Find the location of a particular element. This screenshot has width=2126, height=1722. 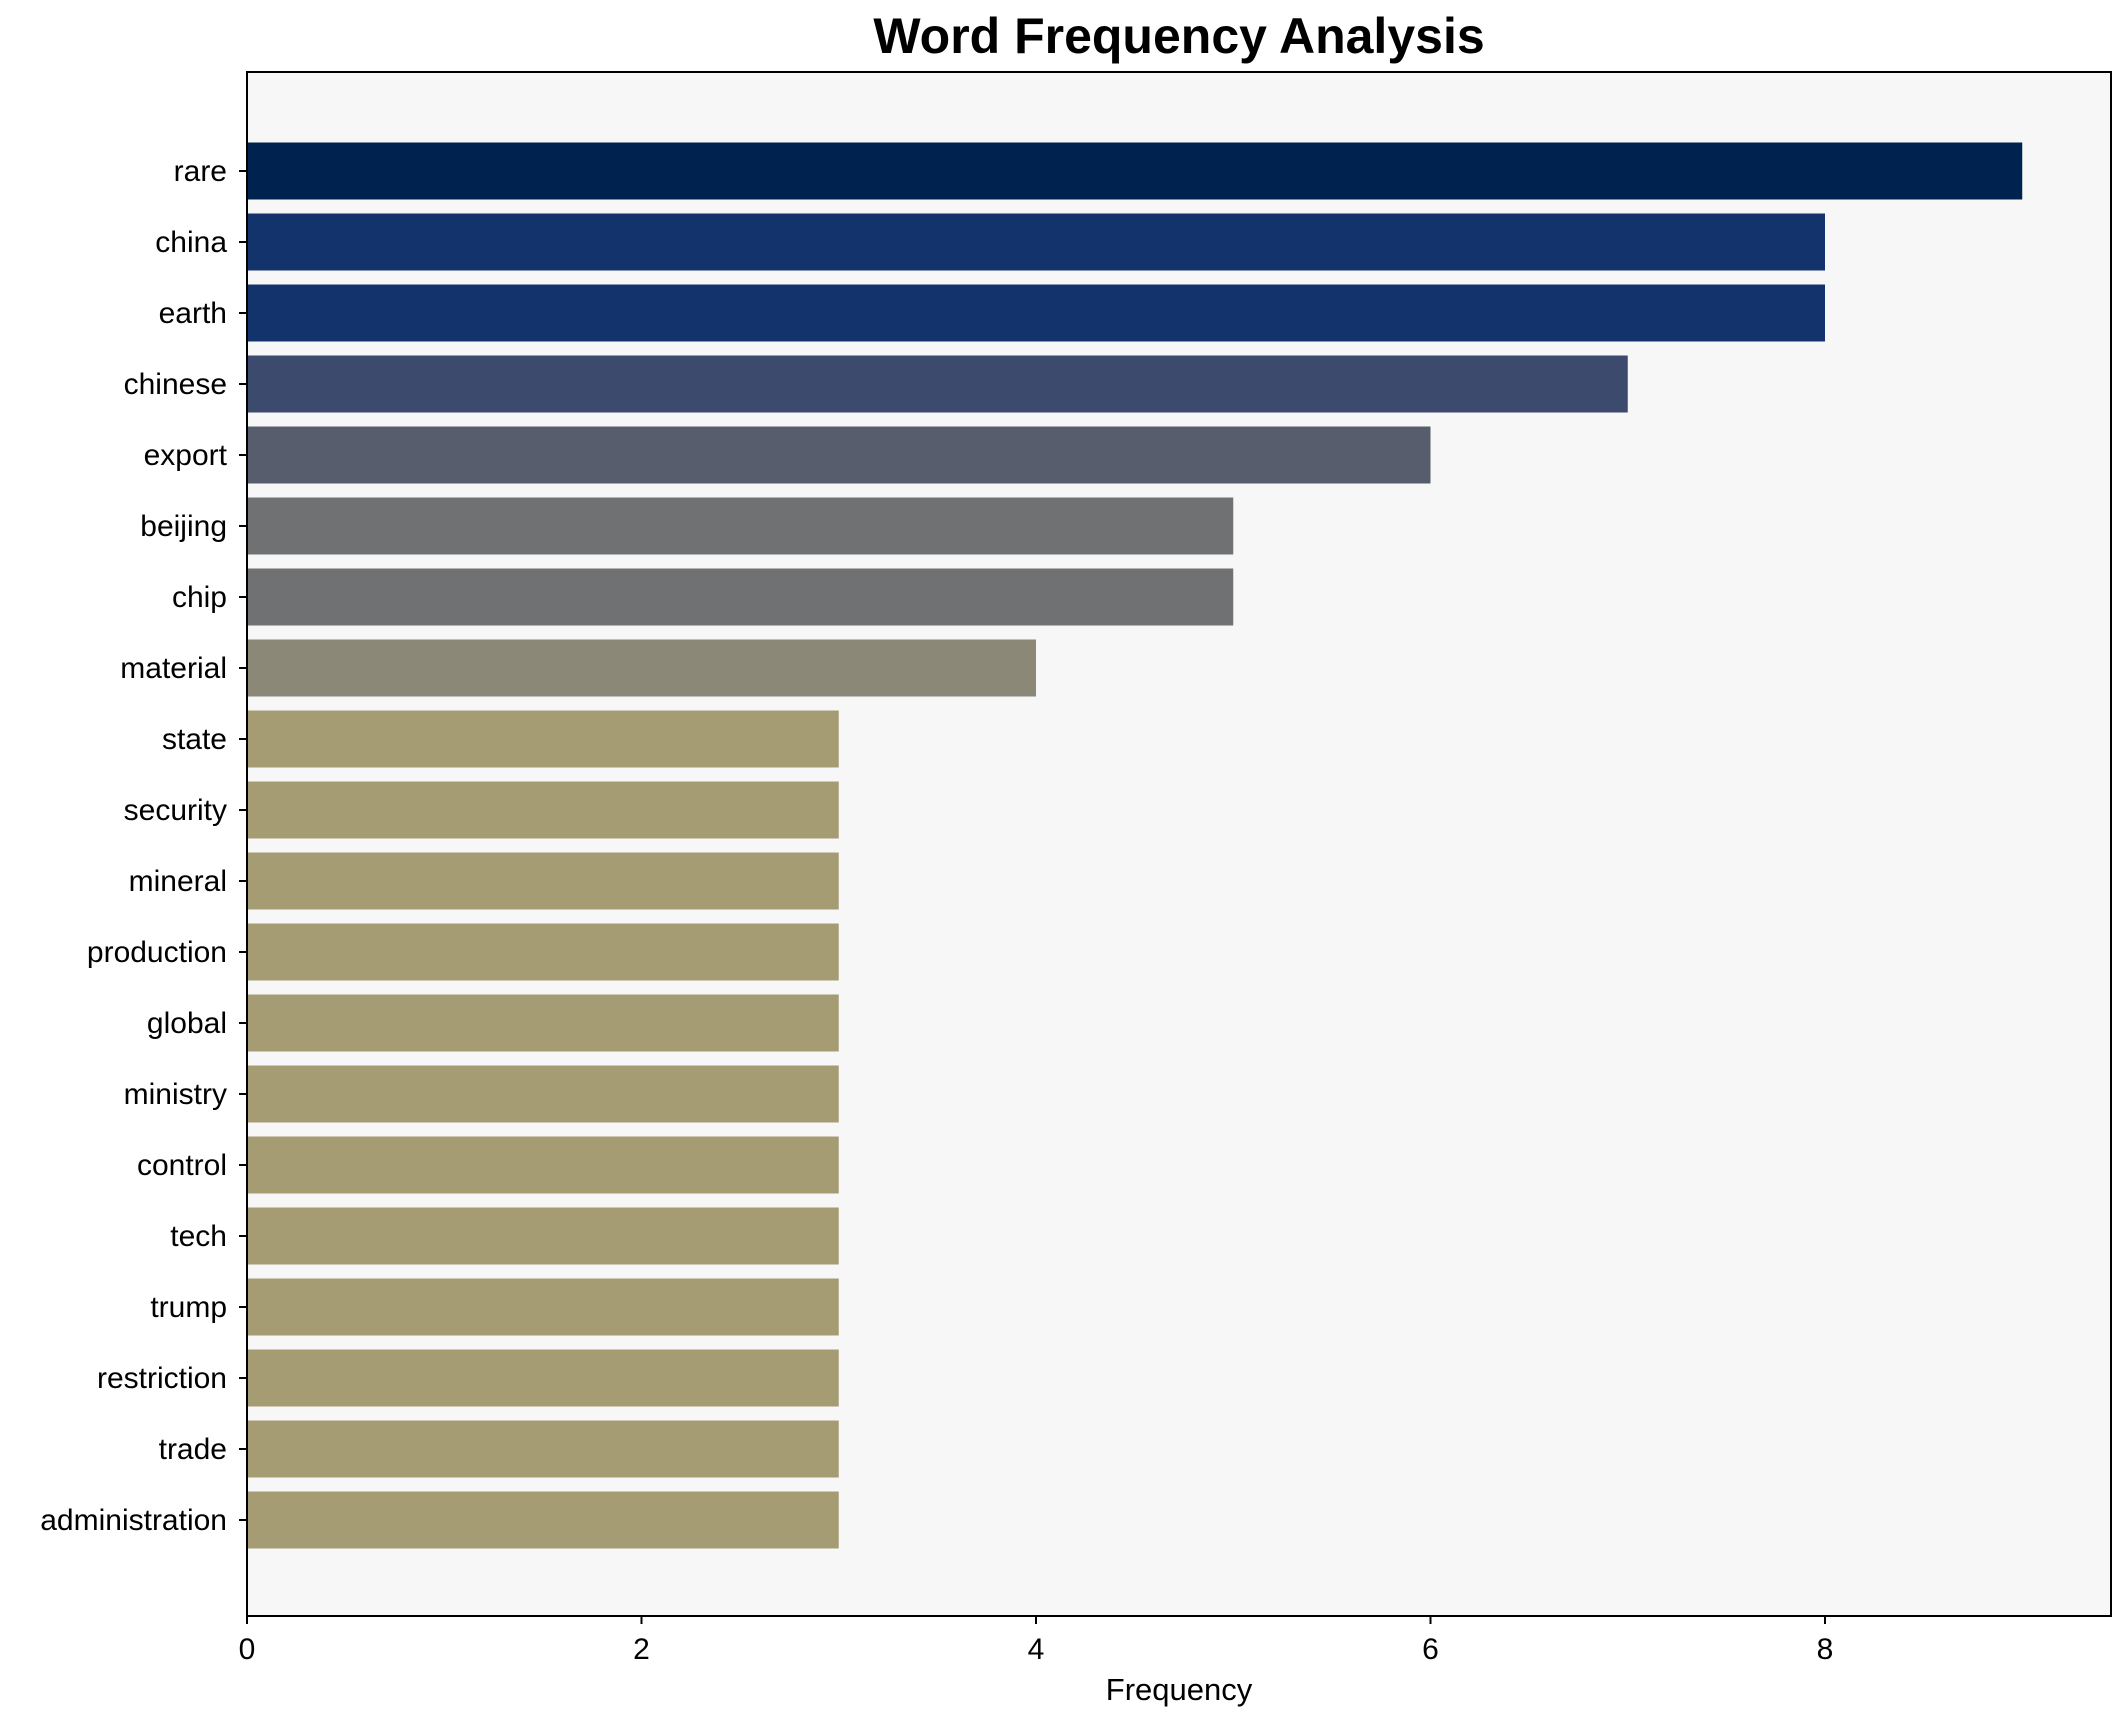

y-tick-label: material is located at coordinates (173, 668).